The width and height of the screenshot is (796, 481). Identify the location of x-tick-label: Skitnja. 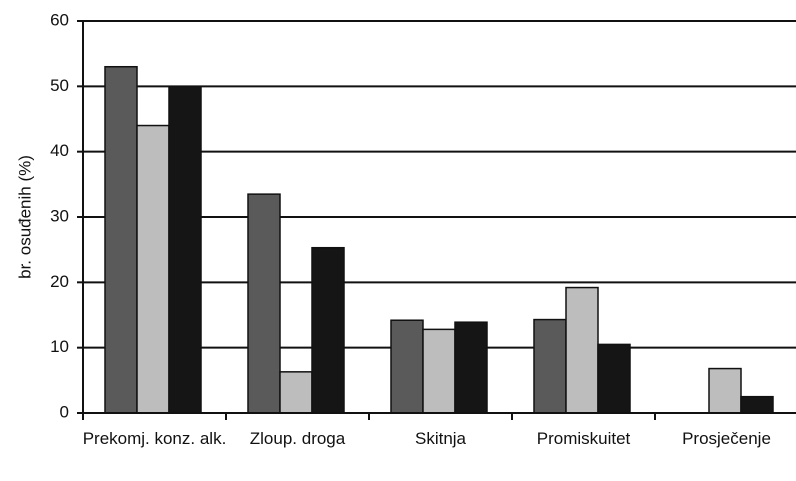
(440, 438).